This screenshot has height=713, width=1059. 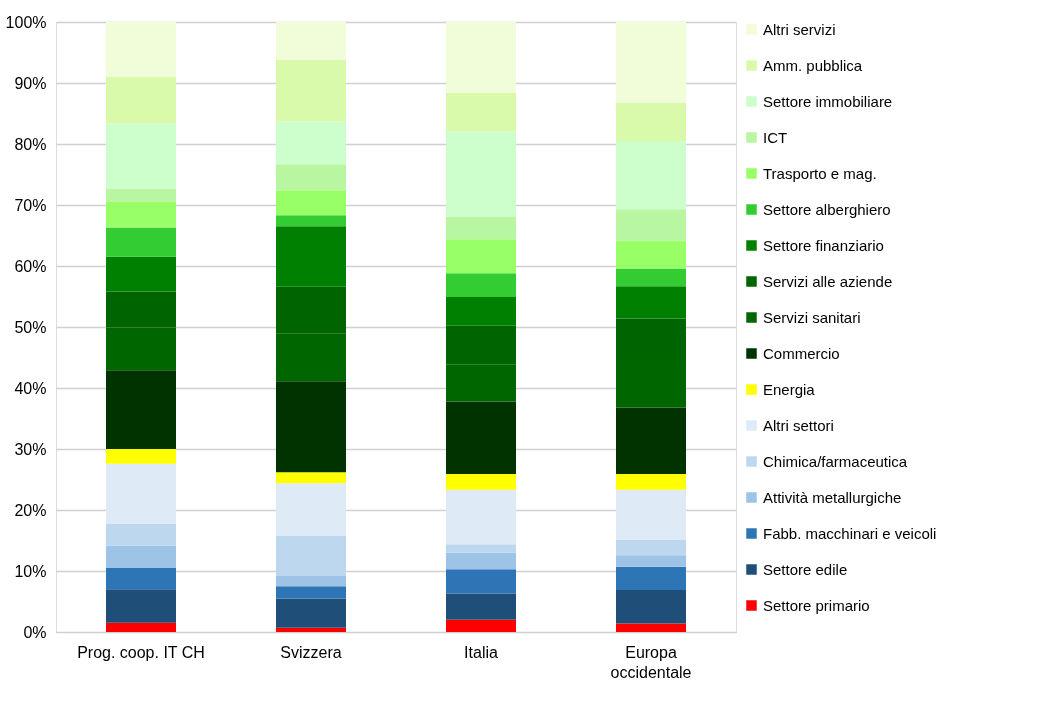 I want to click on y-tick-label: 30%, so click(x=30, y=449).